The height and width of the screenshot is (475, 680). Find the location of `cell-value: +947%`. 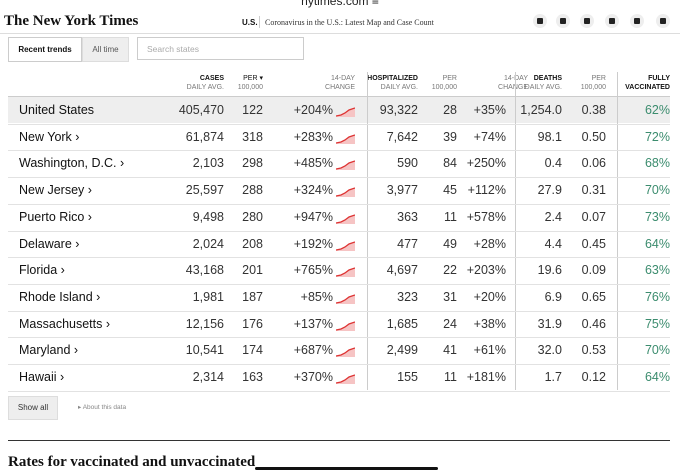

cell-value: +947% is located at coordinates (313, 216).